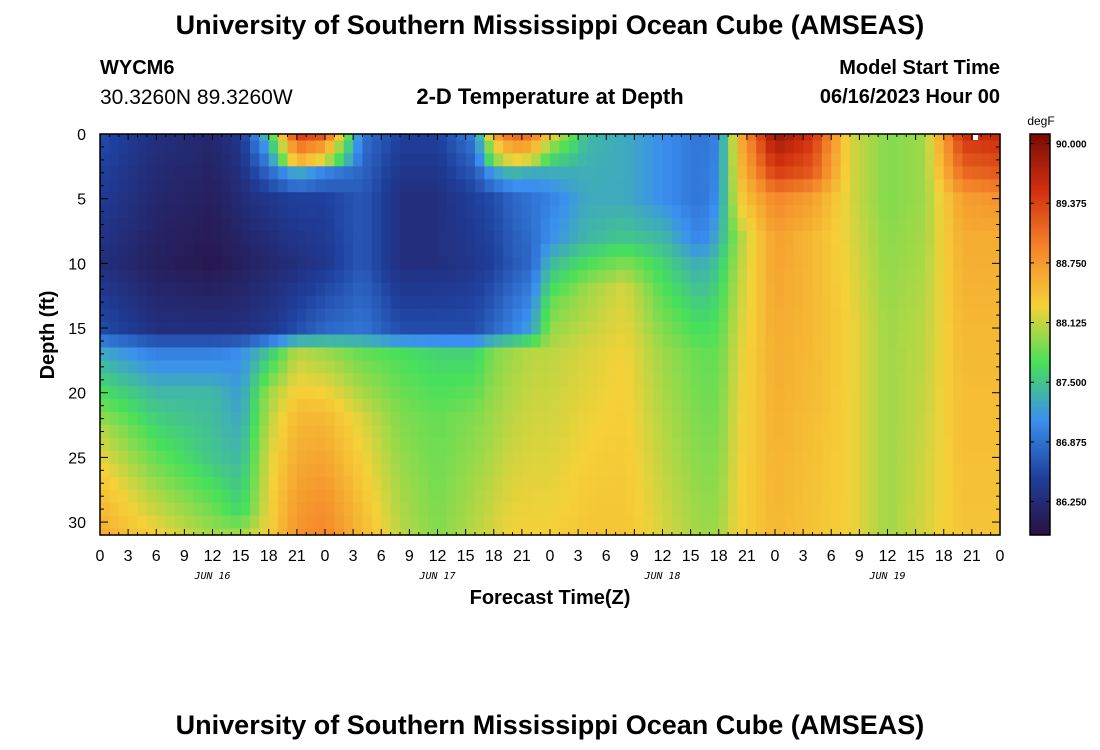  I want to click on marker-dot, so click(975, 137).